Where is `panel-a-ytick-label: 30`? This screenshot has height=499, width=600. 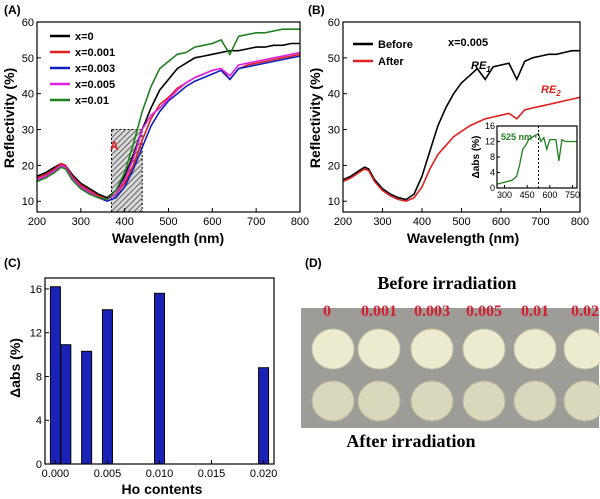 panel-a-ytick-label: 30 is located at coordinates (28, 131).